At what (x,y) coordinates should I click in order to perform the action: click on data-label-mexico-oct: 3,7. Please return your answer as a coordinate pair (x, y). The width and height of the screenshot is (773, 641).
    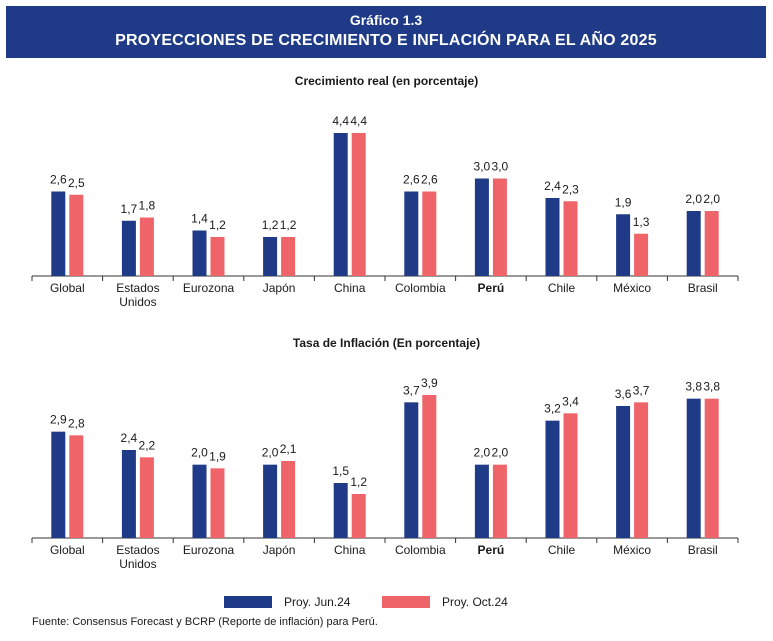
    Looking at the image, I should click on (641, 390).